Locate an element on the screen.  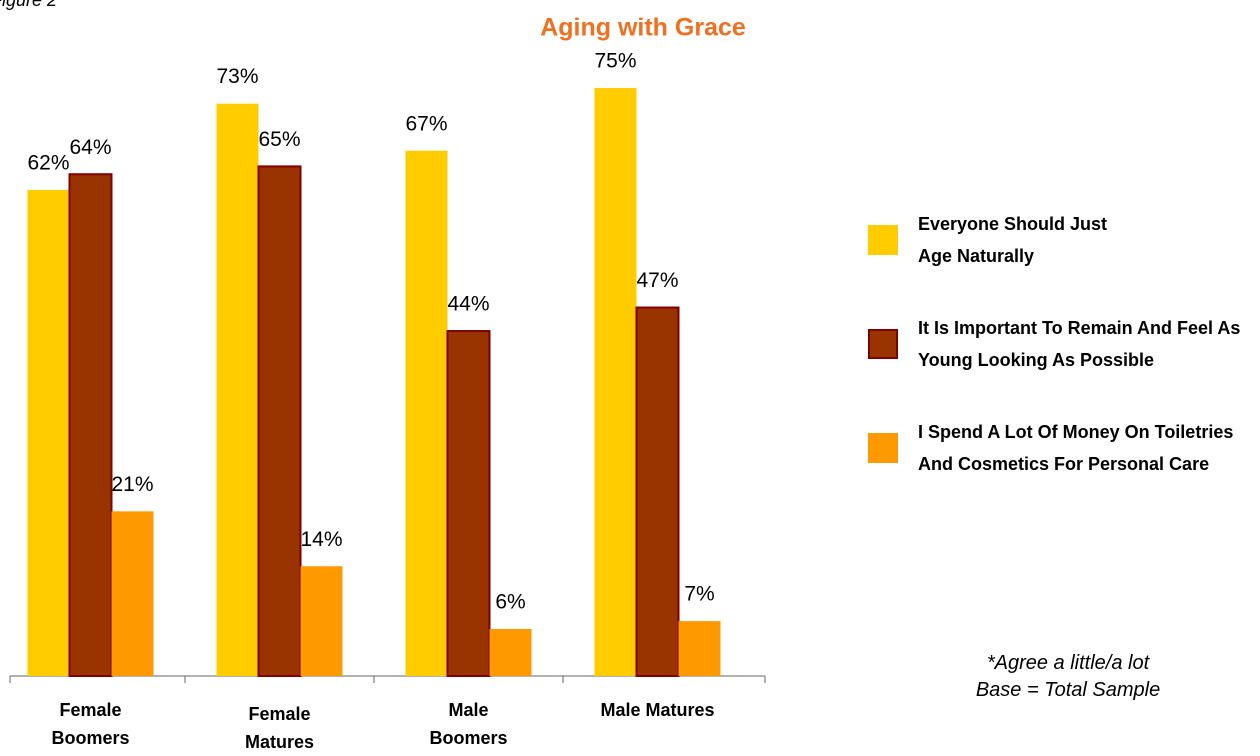
note: Base = Total Sample is located at coordinates (1068, 690).